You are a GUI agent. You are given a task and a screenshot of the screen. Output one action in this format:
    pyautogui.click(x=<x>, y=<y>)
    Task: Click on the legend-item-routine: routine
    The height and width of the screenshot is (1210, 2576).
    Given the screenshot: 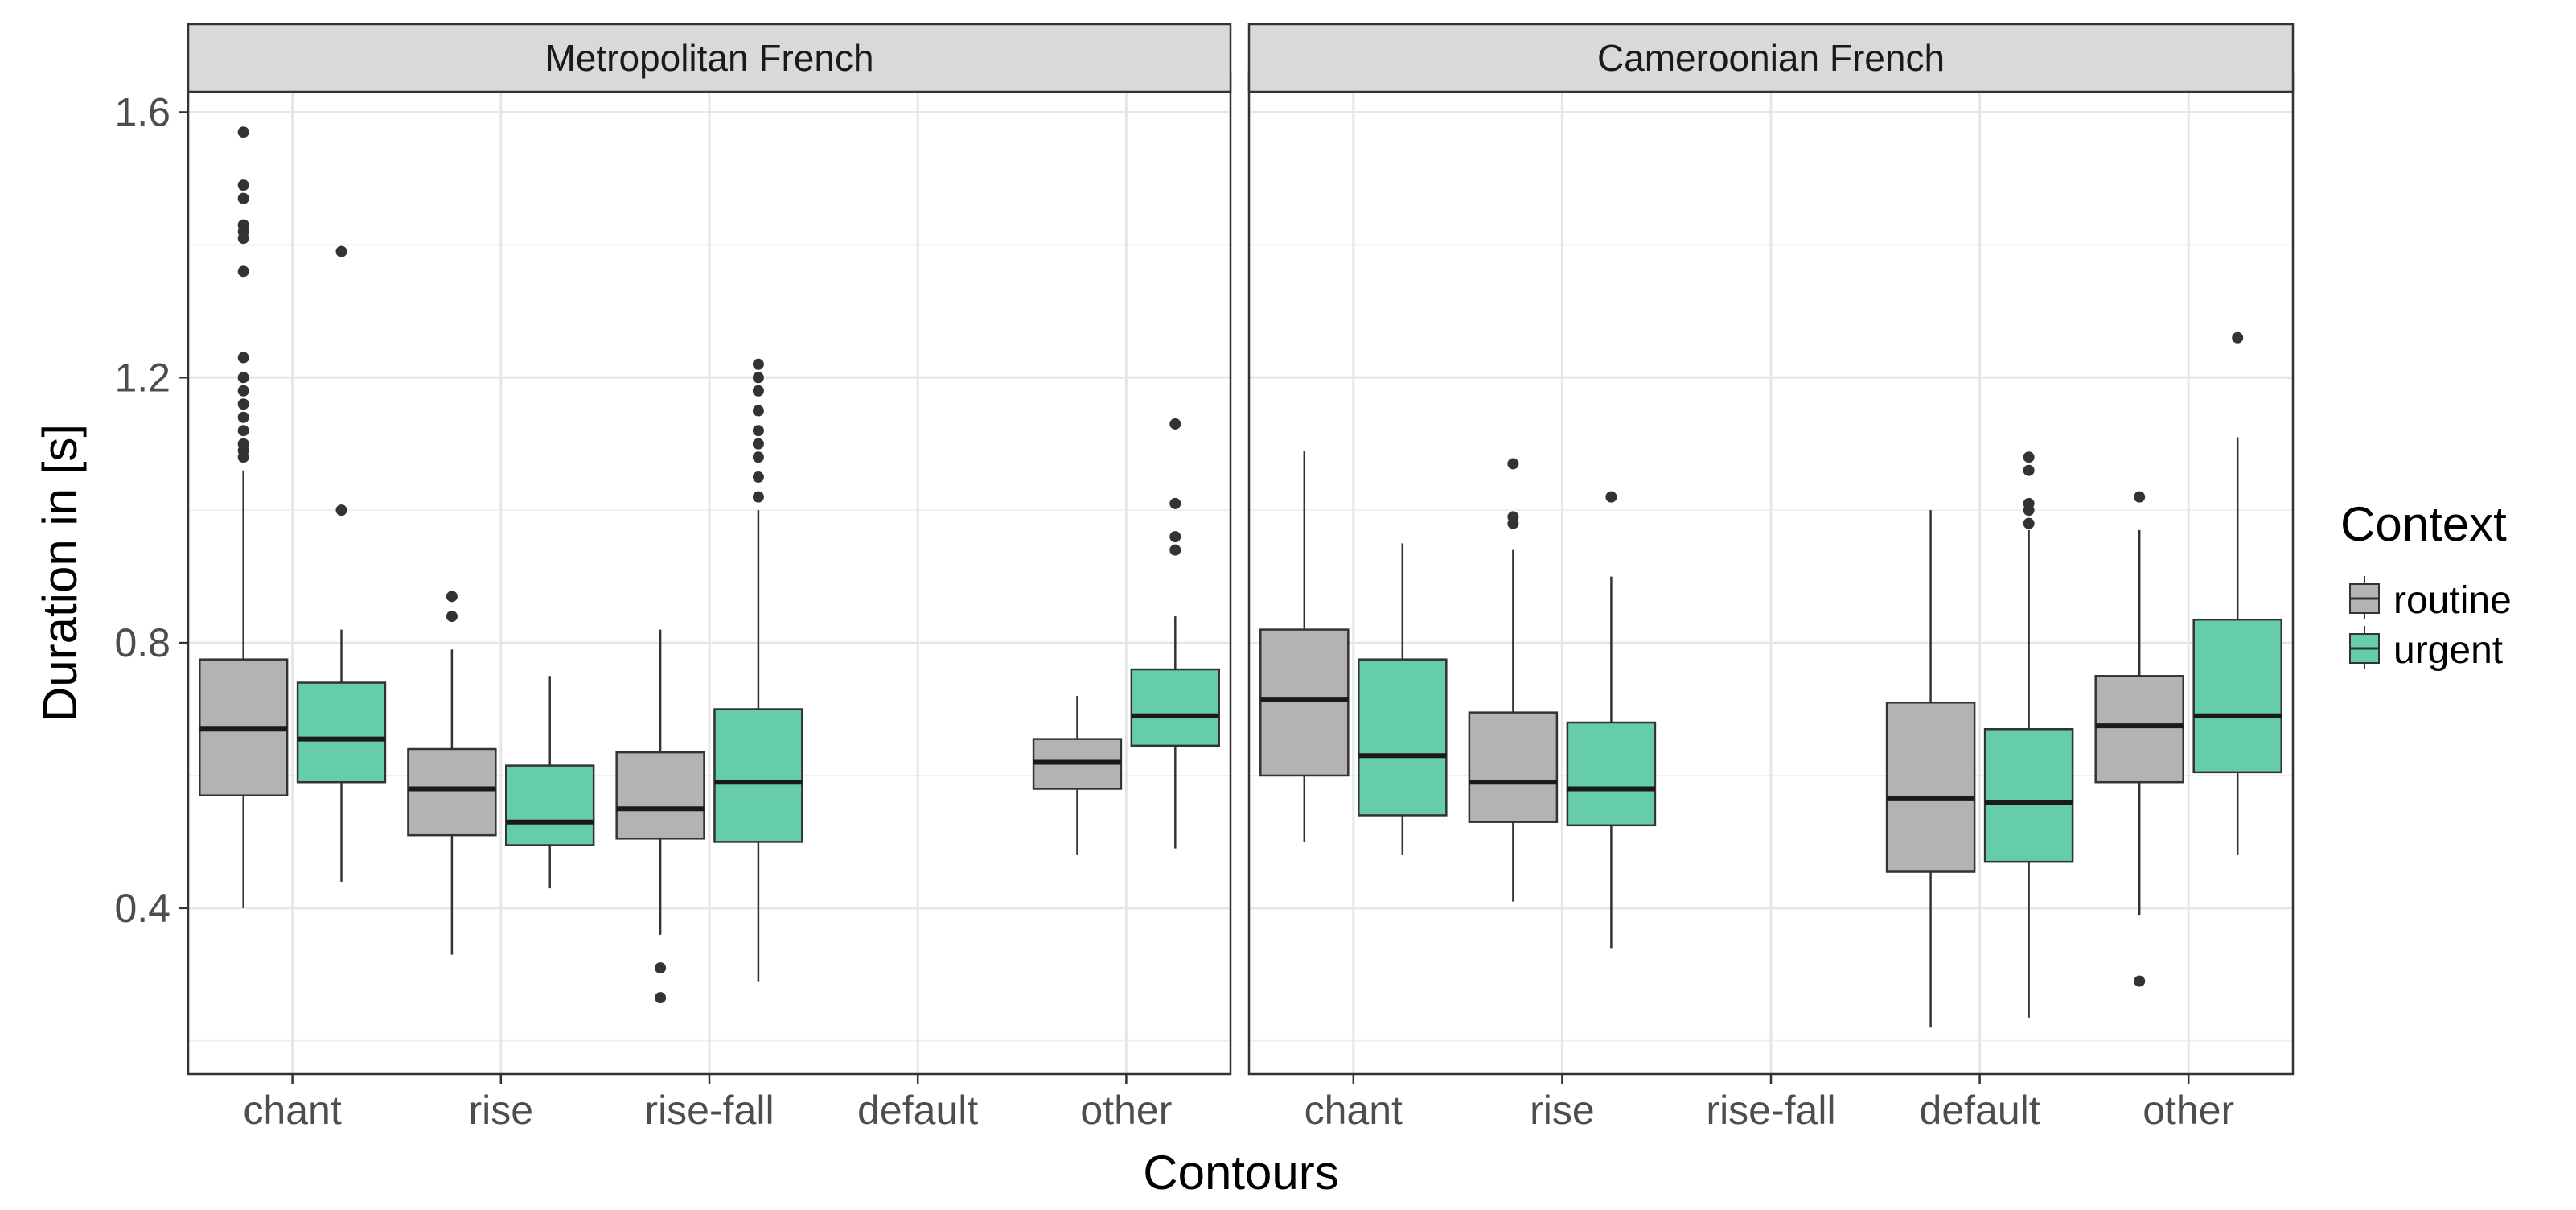 What is the action you would take?
    pyautogui.click(x=2430, y=599)
    